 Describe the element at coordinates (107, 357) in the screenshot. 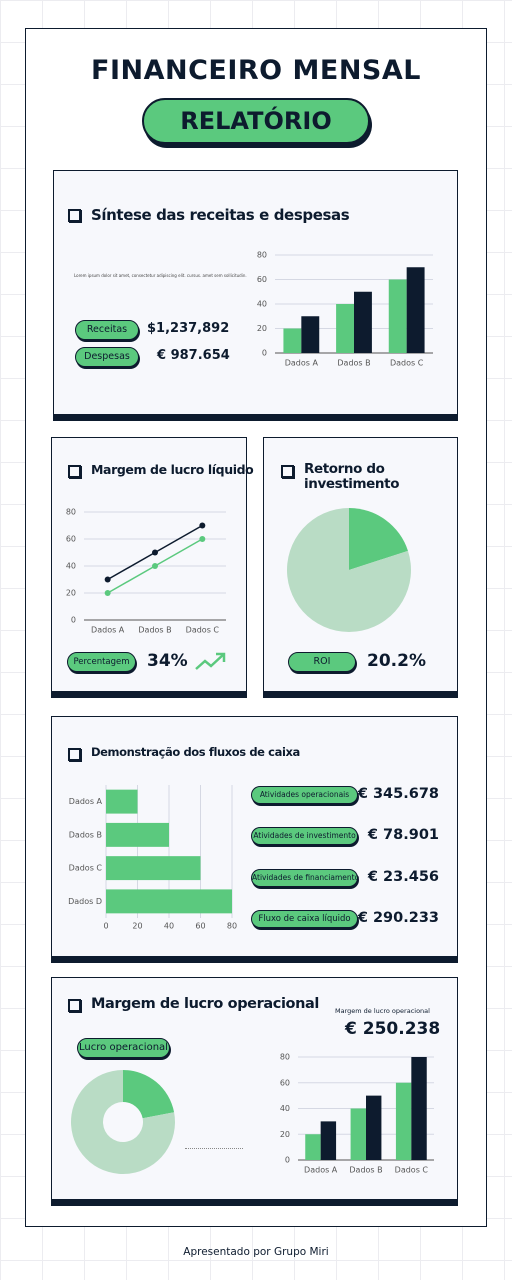

I see `pill: Despesas` at that location.